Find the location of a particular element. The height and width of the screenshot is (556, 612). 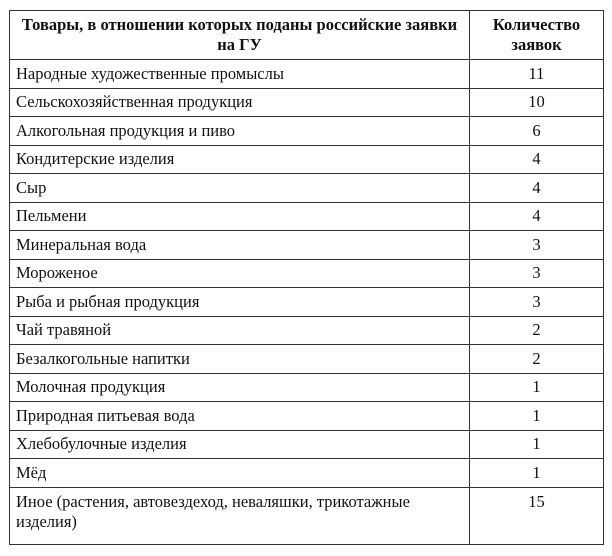

table-row: Мороженое 3 is located at coordinates (306, 273).